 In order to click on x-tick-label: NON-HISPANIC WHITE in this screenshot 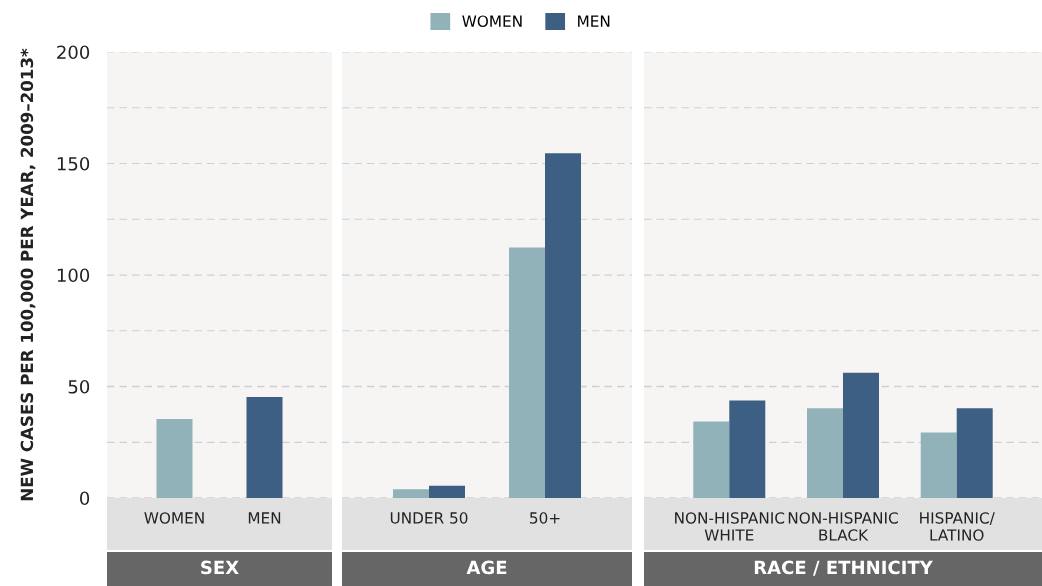, I will do `click(730, 526)`.